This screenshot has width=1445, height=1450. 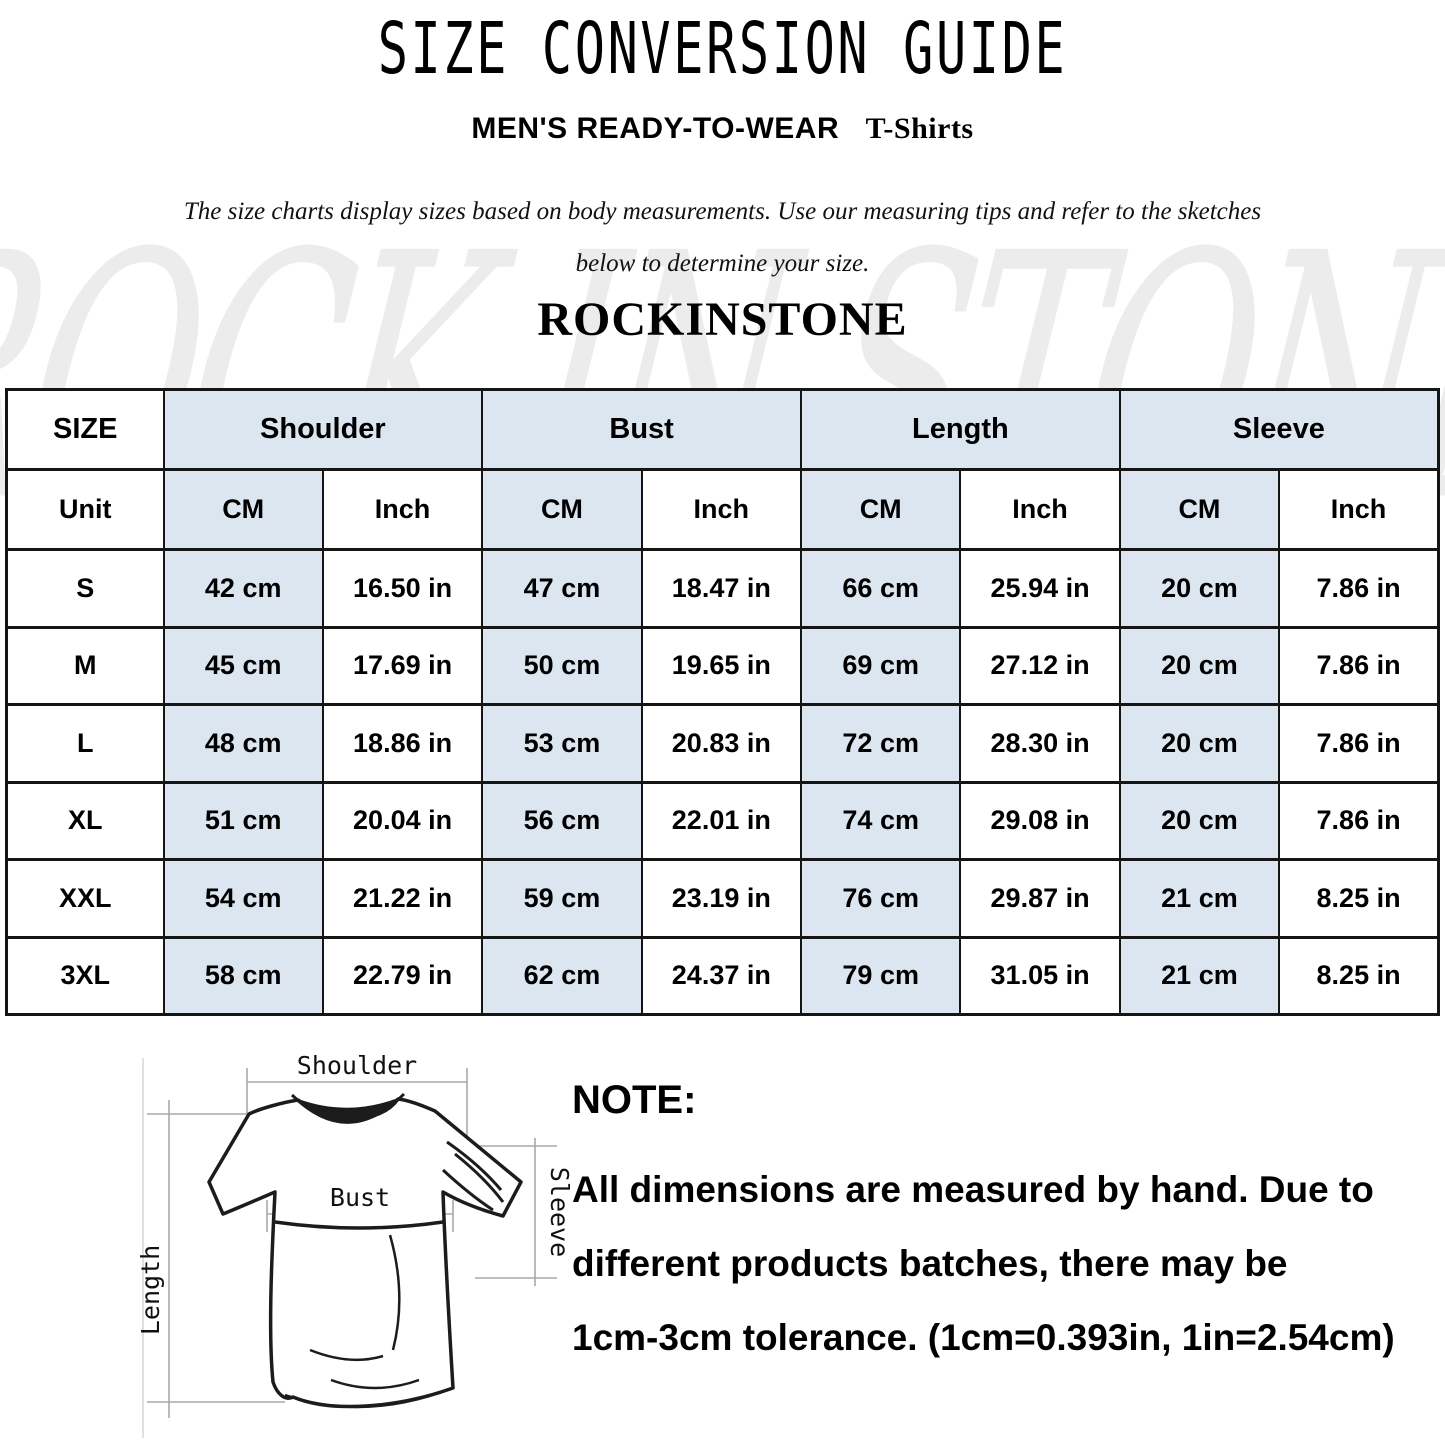 What do you see at coordinates (402, 975) in the screenshot?
I see `measurement-cell: 22.79 in` at bounding box center [402, 975].